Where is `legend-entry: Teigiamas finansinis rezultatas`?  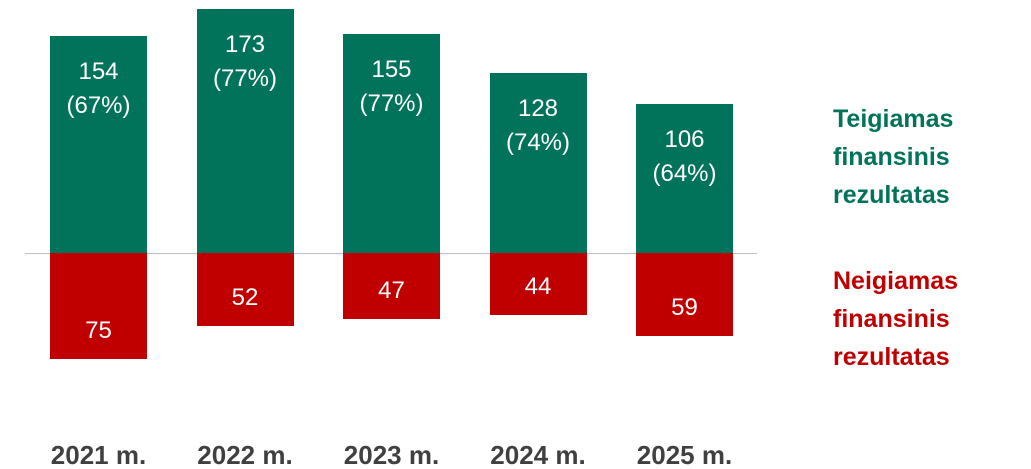 legend-entry: Teigiamas finansinis rezultatas is located at coordinates (893, 157).